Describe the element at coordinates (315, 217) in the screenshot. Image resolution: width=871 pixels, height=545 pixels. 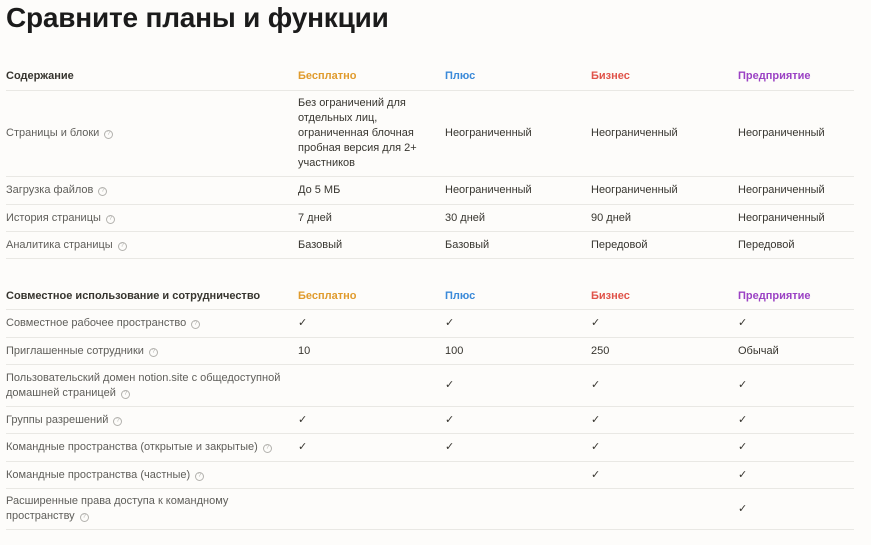
I see `cell-free: 7 дней` at that location.